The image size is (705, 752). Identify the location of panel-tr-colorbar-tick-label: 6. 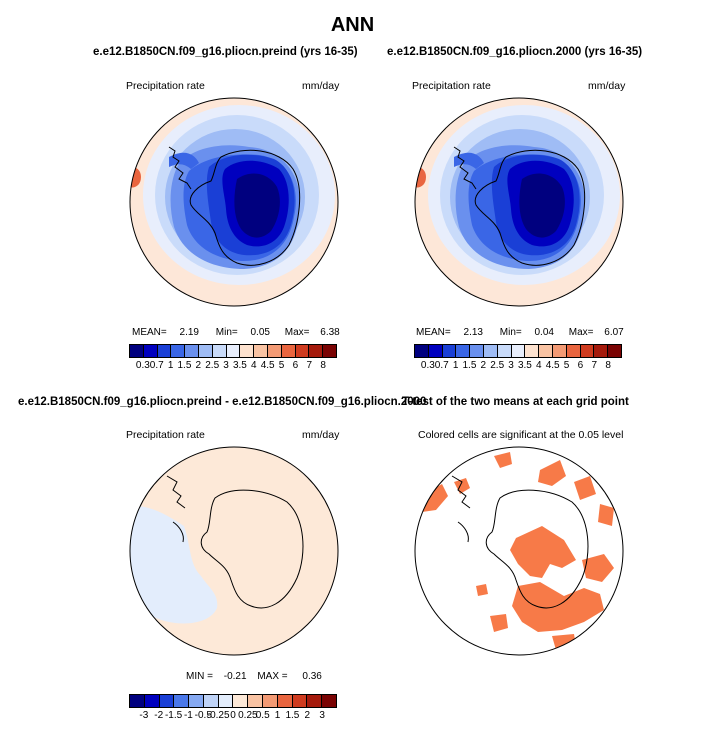
(580, 365).